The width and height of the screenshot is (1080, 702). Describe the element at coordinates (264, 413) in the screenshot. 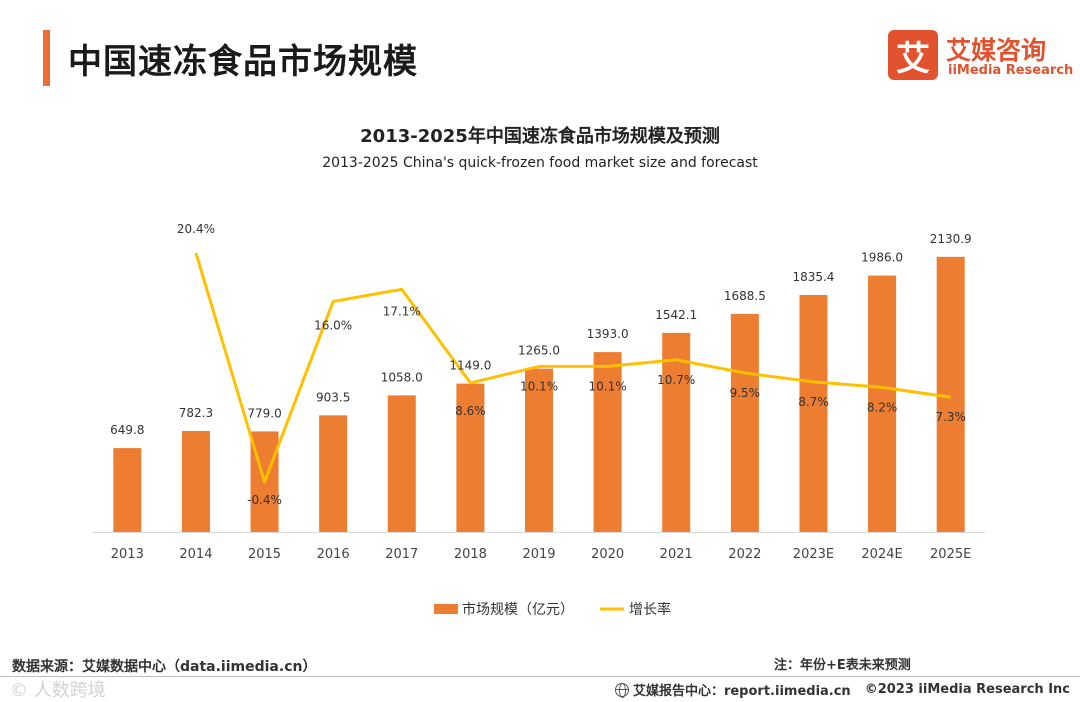

I see `bar-value-label-2015: 779.0` at that location.